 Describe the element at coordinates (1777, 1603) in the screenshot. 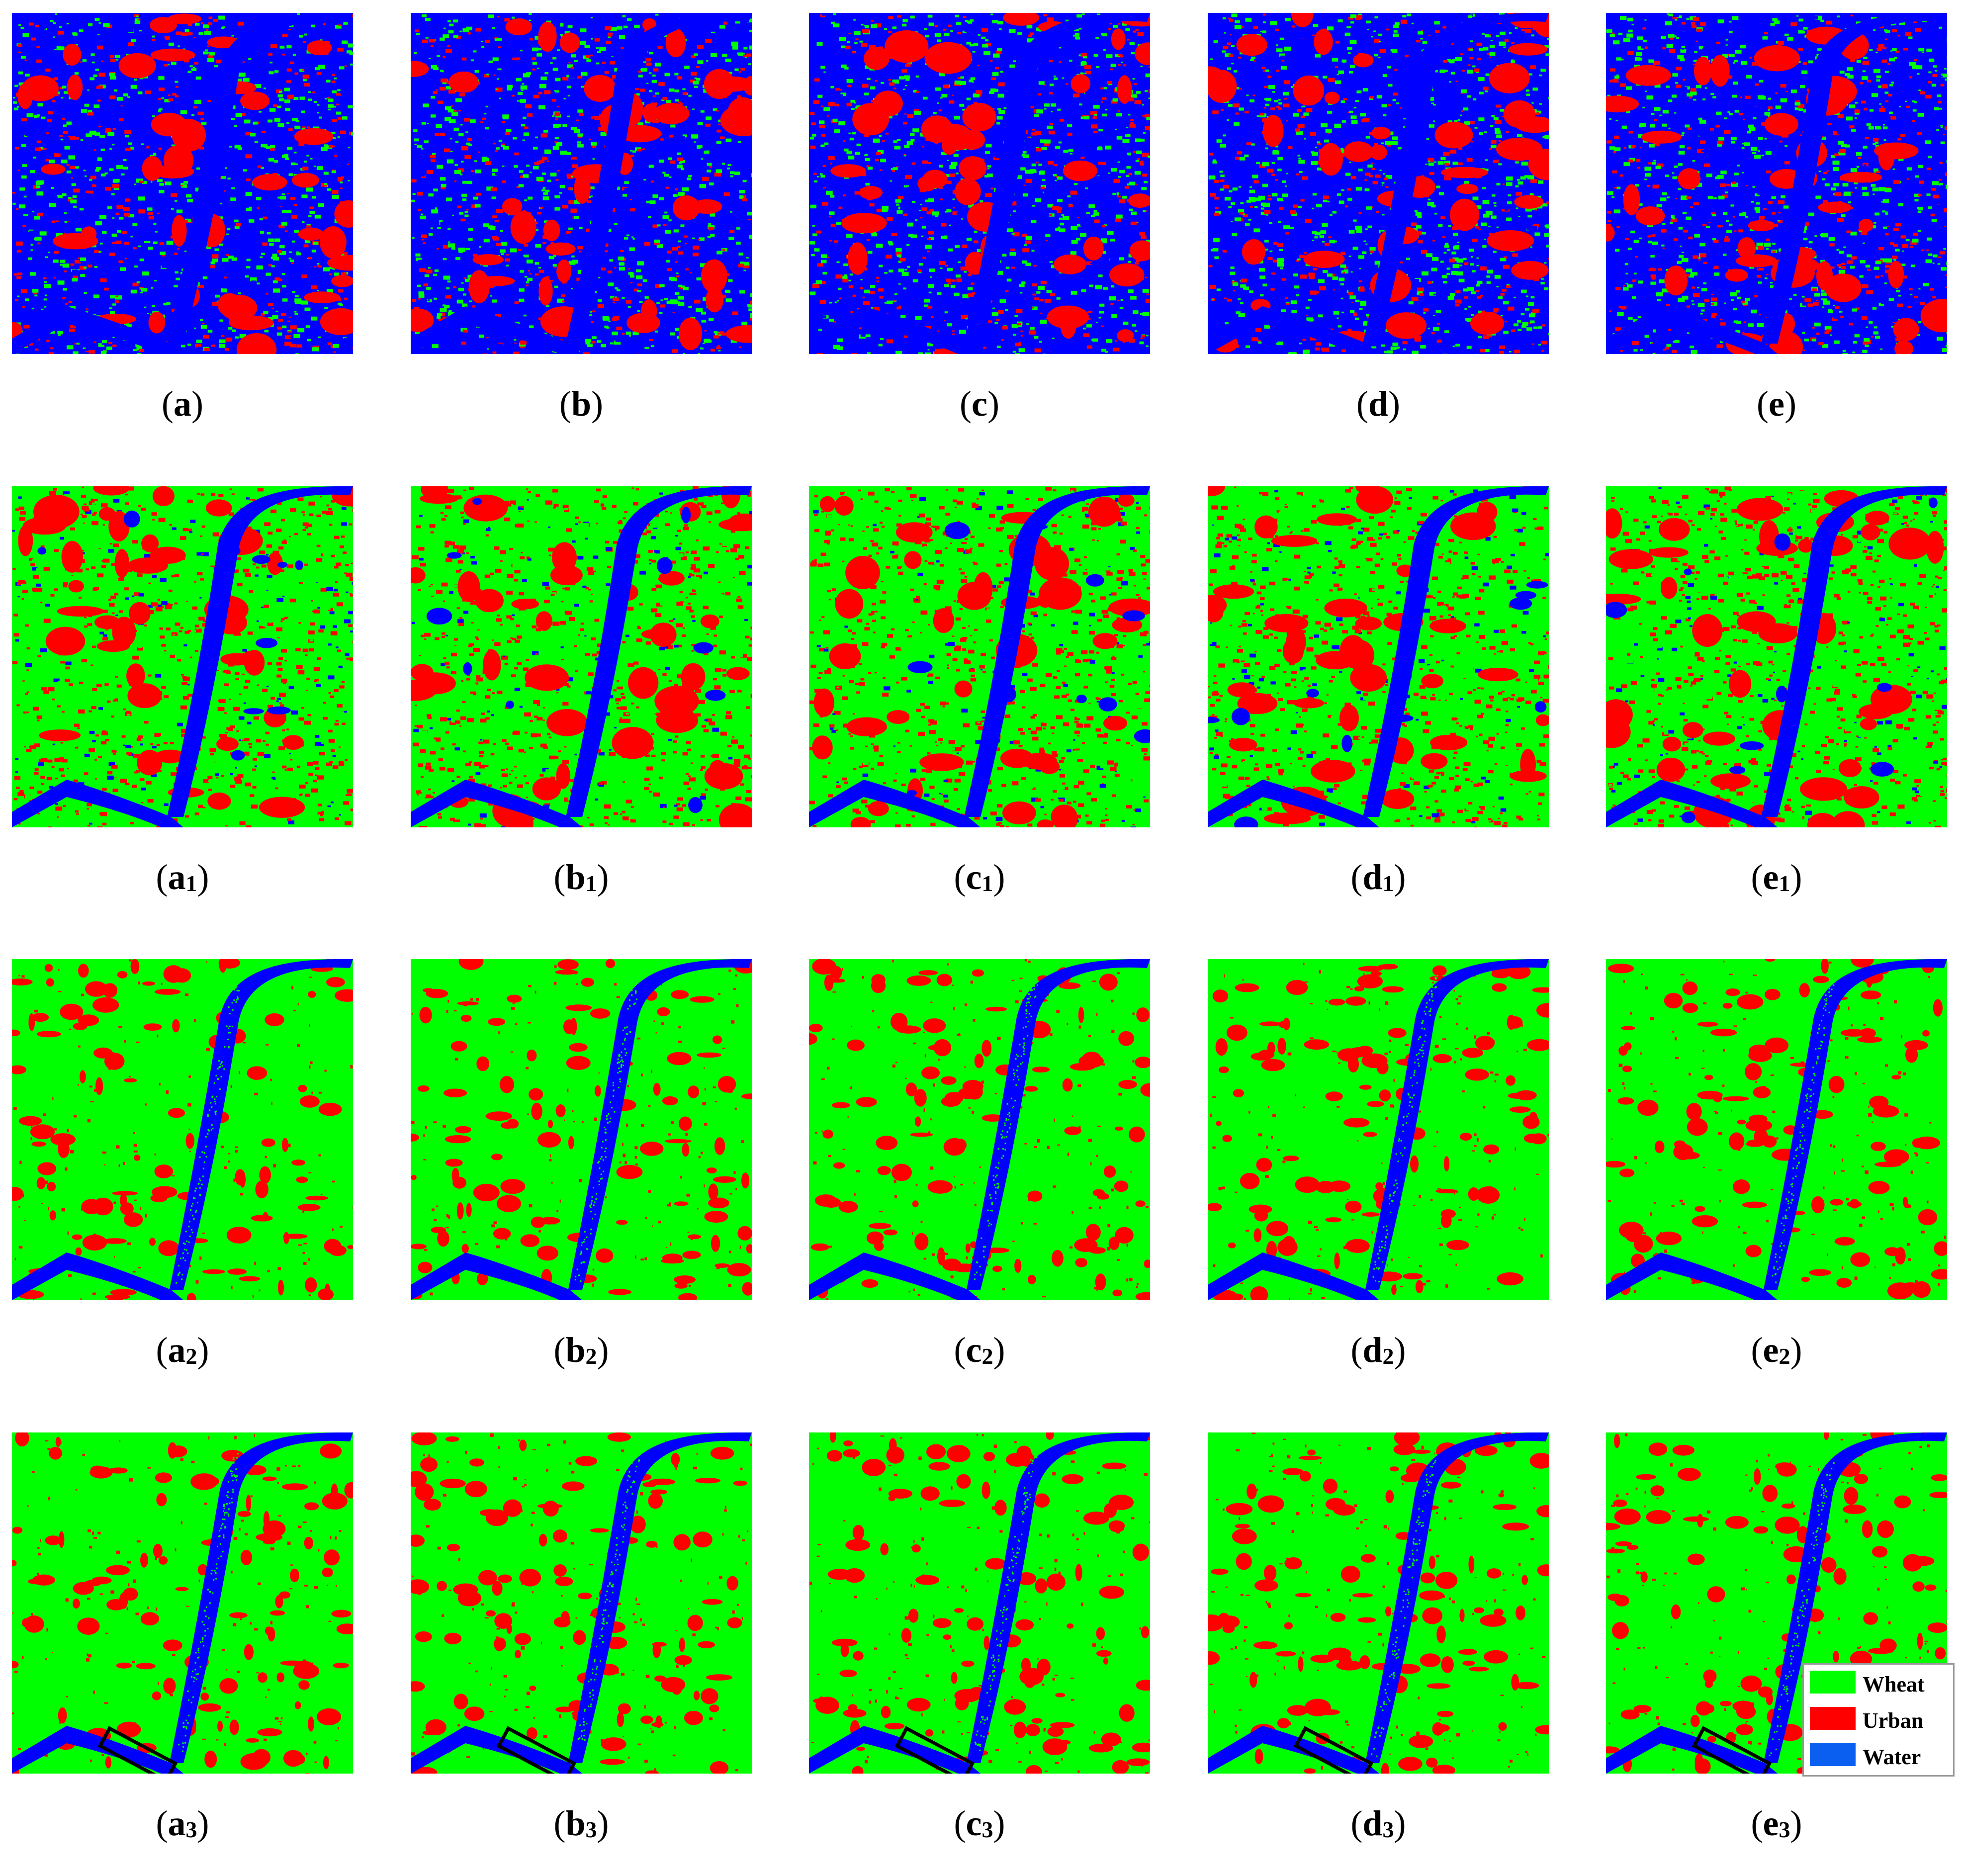

I see `classification-map-e3` at that location.